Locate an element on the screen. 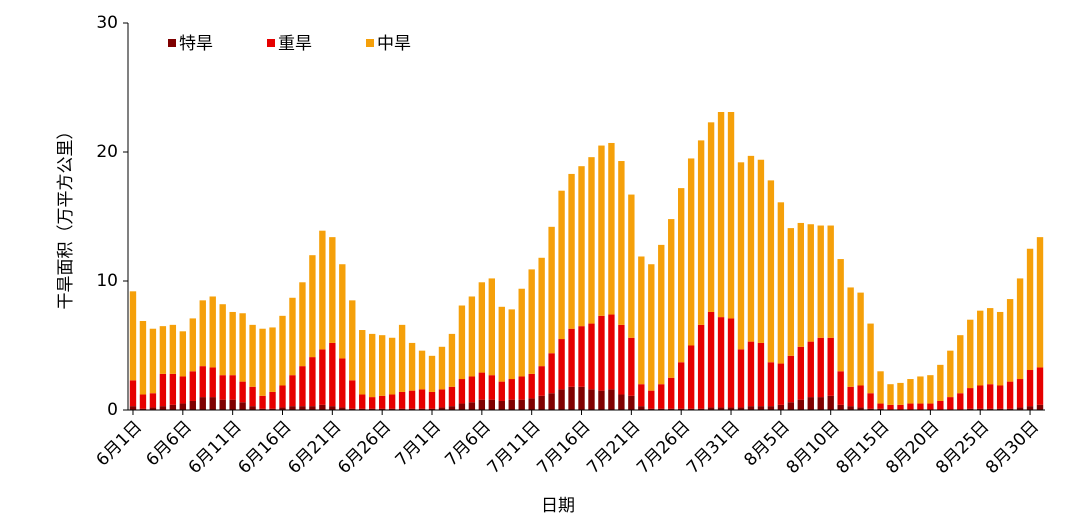 The image size is (1080, 528). legend-swatch is located at coordinates (370, 43).